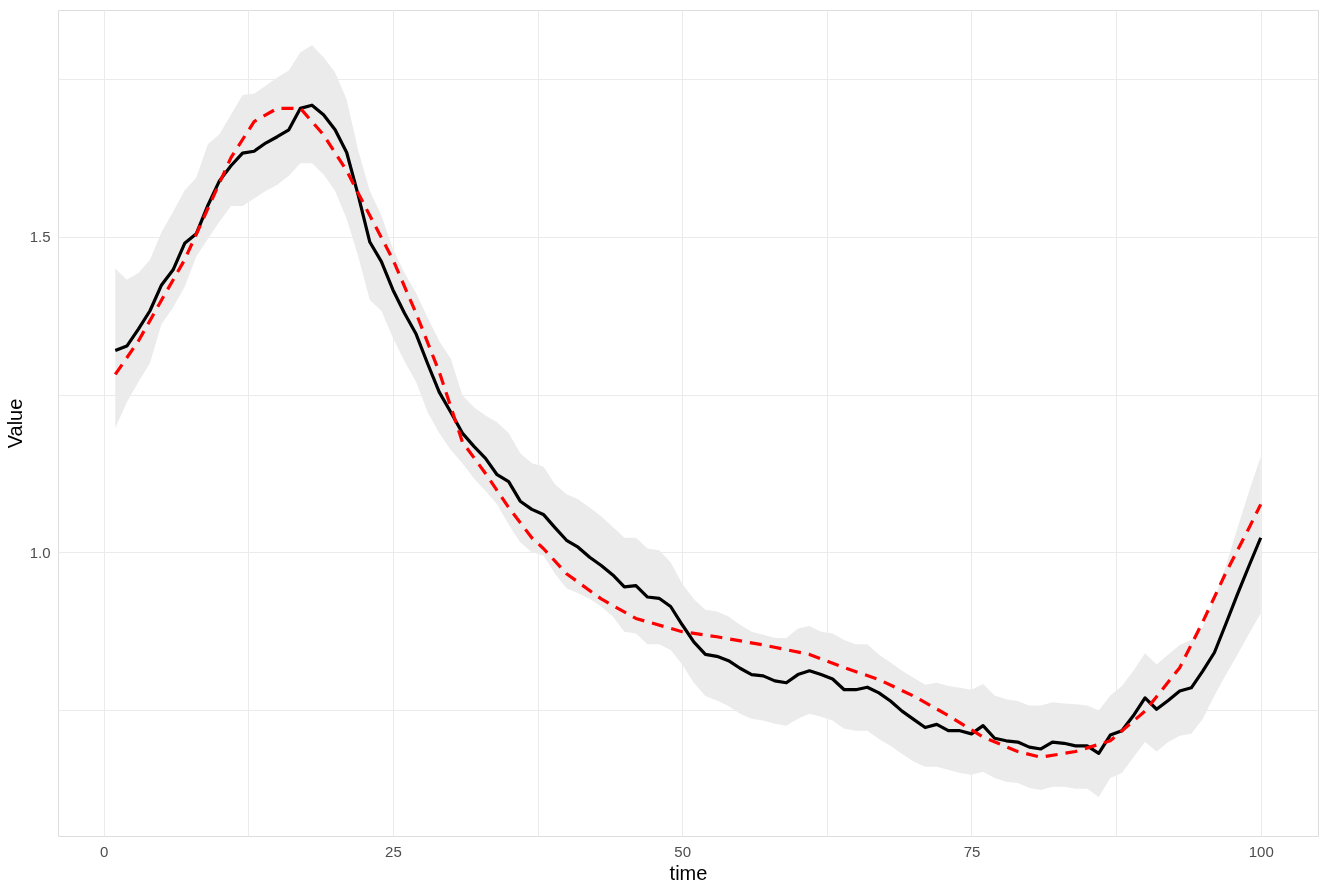 Image resolution: width=1325 pixels, height=894 pixels. I want to click on y-tick-label: 1.0, so click(40, 552).